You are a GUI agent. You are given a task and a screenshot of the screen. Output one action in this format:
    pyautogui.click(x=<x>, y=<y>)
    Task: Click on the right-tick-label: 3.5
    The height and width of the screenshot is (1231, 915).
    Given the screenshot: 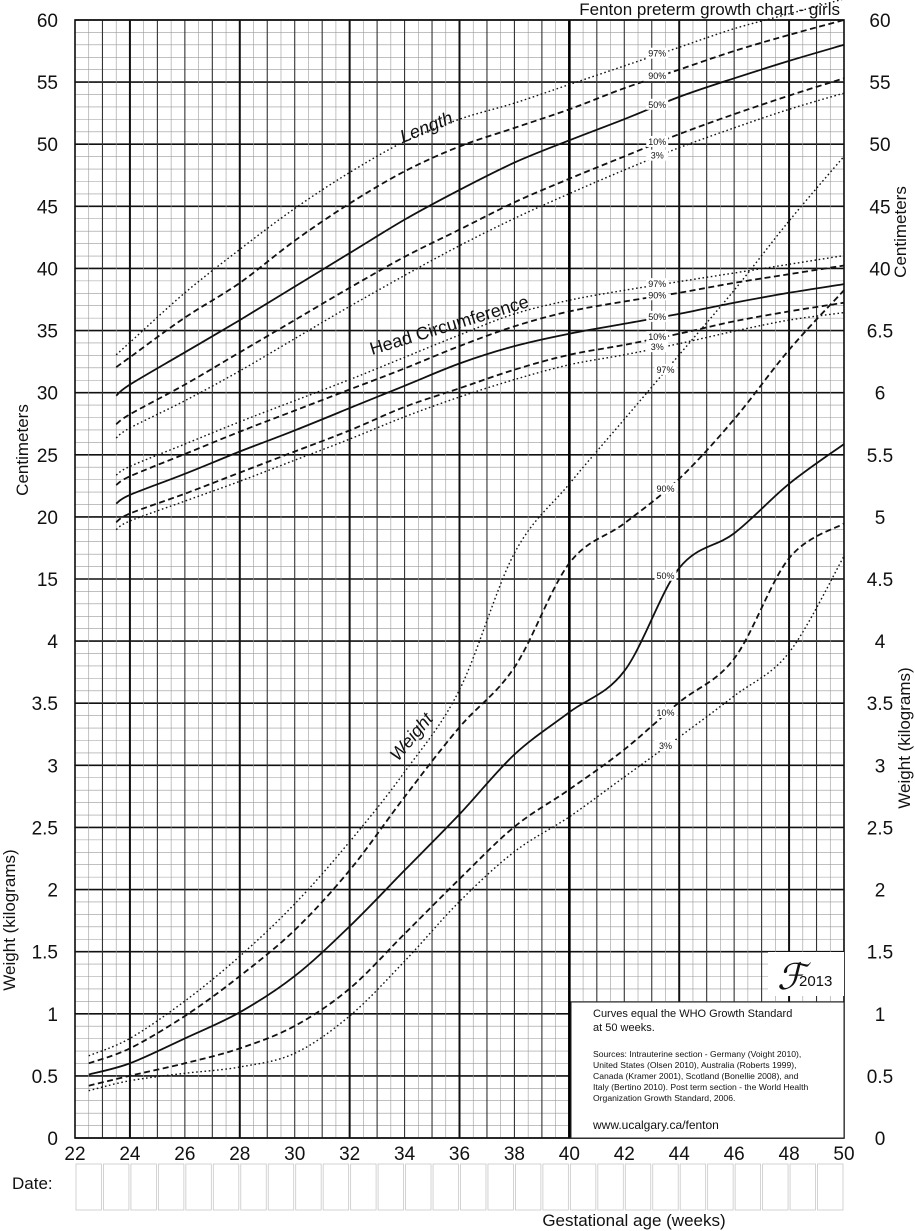 What is the action you would take?
    pyautogui.click(x=880, y=704)
    